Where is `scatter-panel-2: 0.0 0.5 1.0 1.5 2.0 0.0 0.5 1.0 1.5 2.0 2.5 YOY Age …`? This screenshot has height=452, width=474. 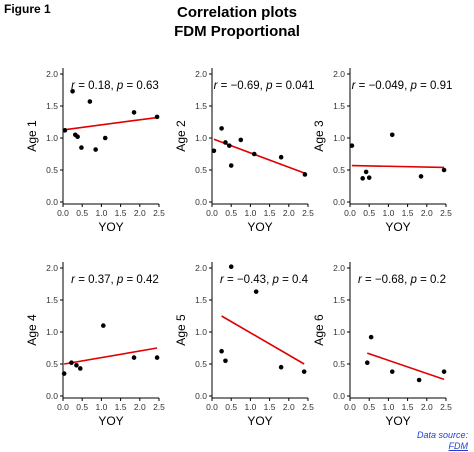
scatter-panel-2: 0.0 0.5 1.0 1.5 2.0 0.0 0.5 1.0 1.5 2.0 2.5 YOY Age … is located at coordinates (244, 151).